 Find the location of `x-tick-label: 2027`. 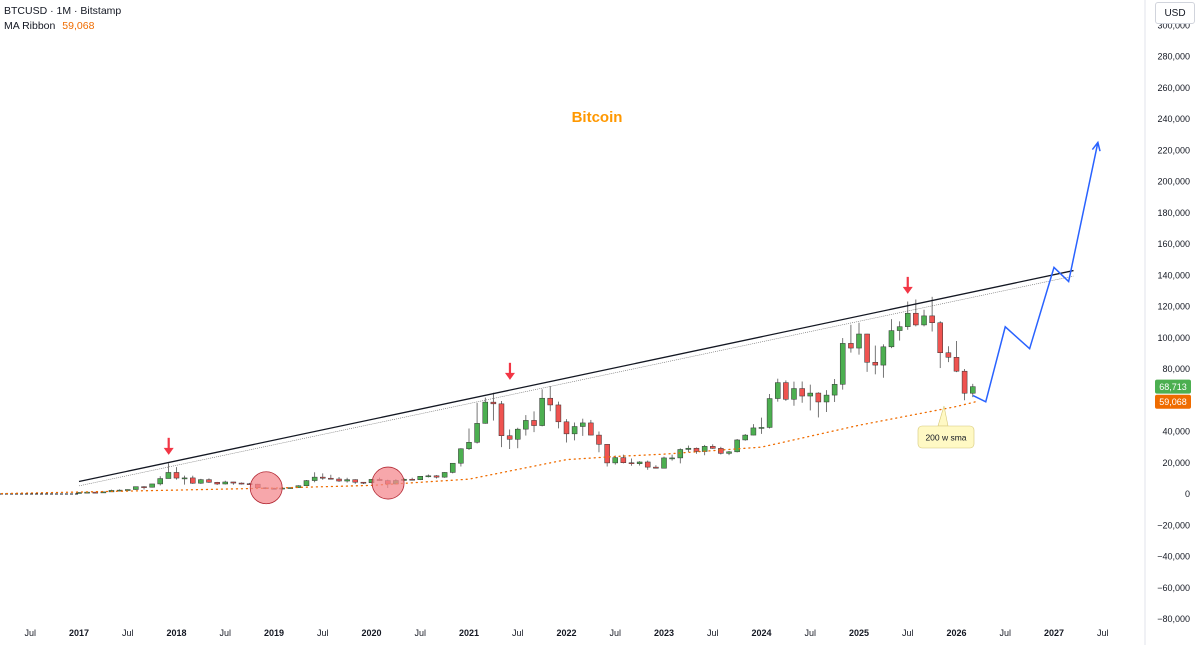

x-tick-label: 2027 is located at coordinates (1054, 633).